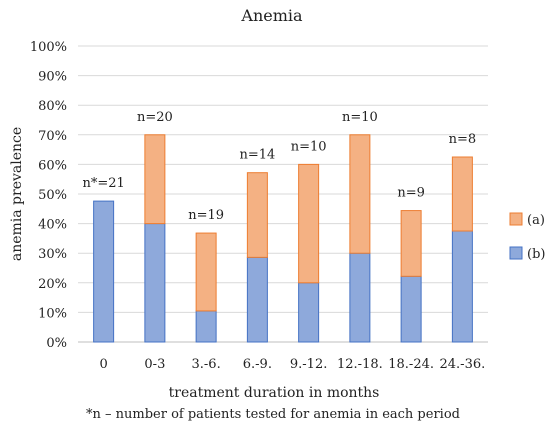  What do you see at coordinates (56, 343) in the screenshot?
I see `y-tick-label: 0%` at bounding box center [56, 343].